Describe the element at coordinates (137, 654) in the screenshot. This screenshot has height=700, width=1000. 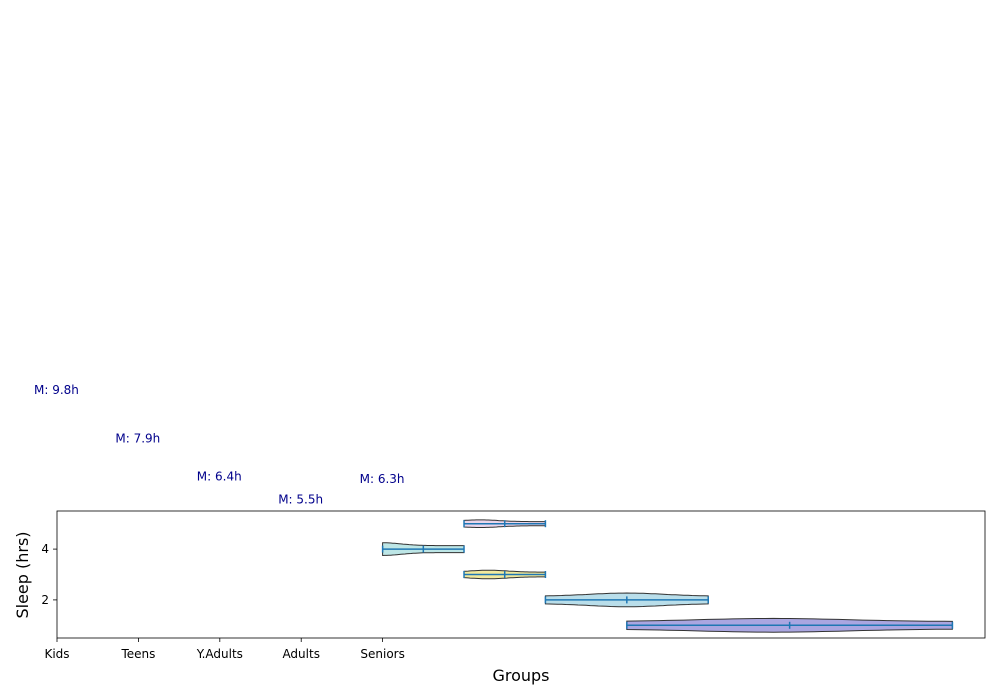
I see `x-tick-label-teens: Teens` at that location.